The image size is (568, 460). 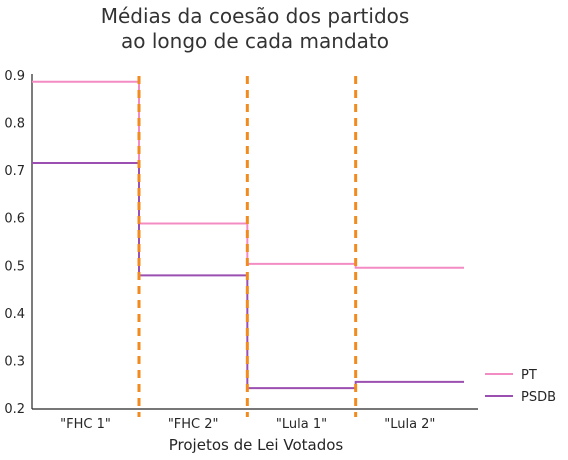 What do you see at coordinates (14, 76) in the screenshot?
I see `y-tick-label: 0.9` at bounding box center [14, 76].